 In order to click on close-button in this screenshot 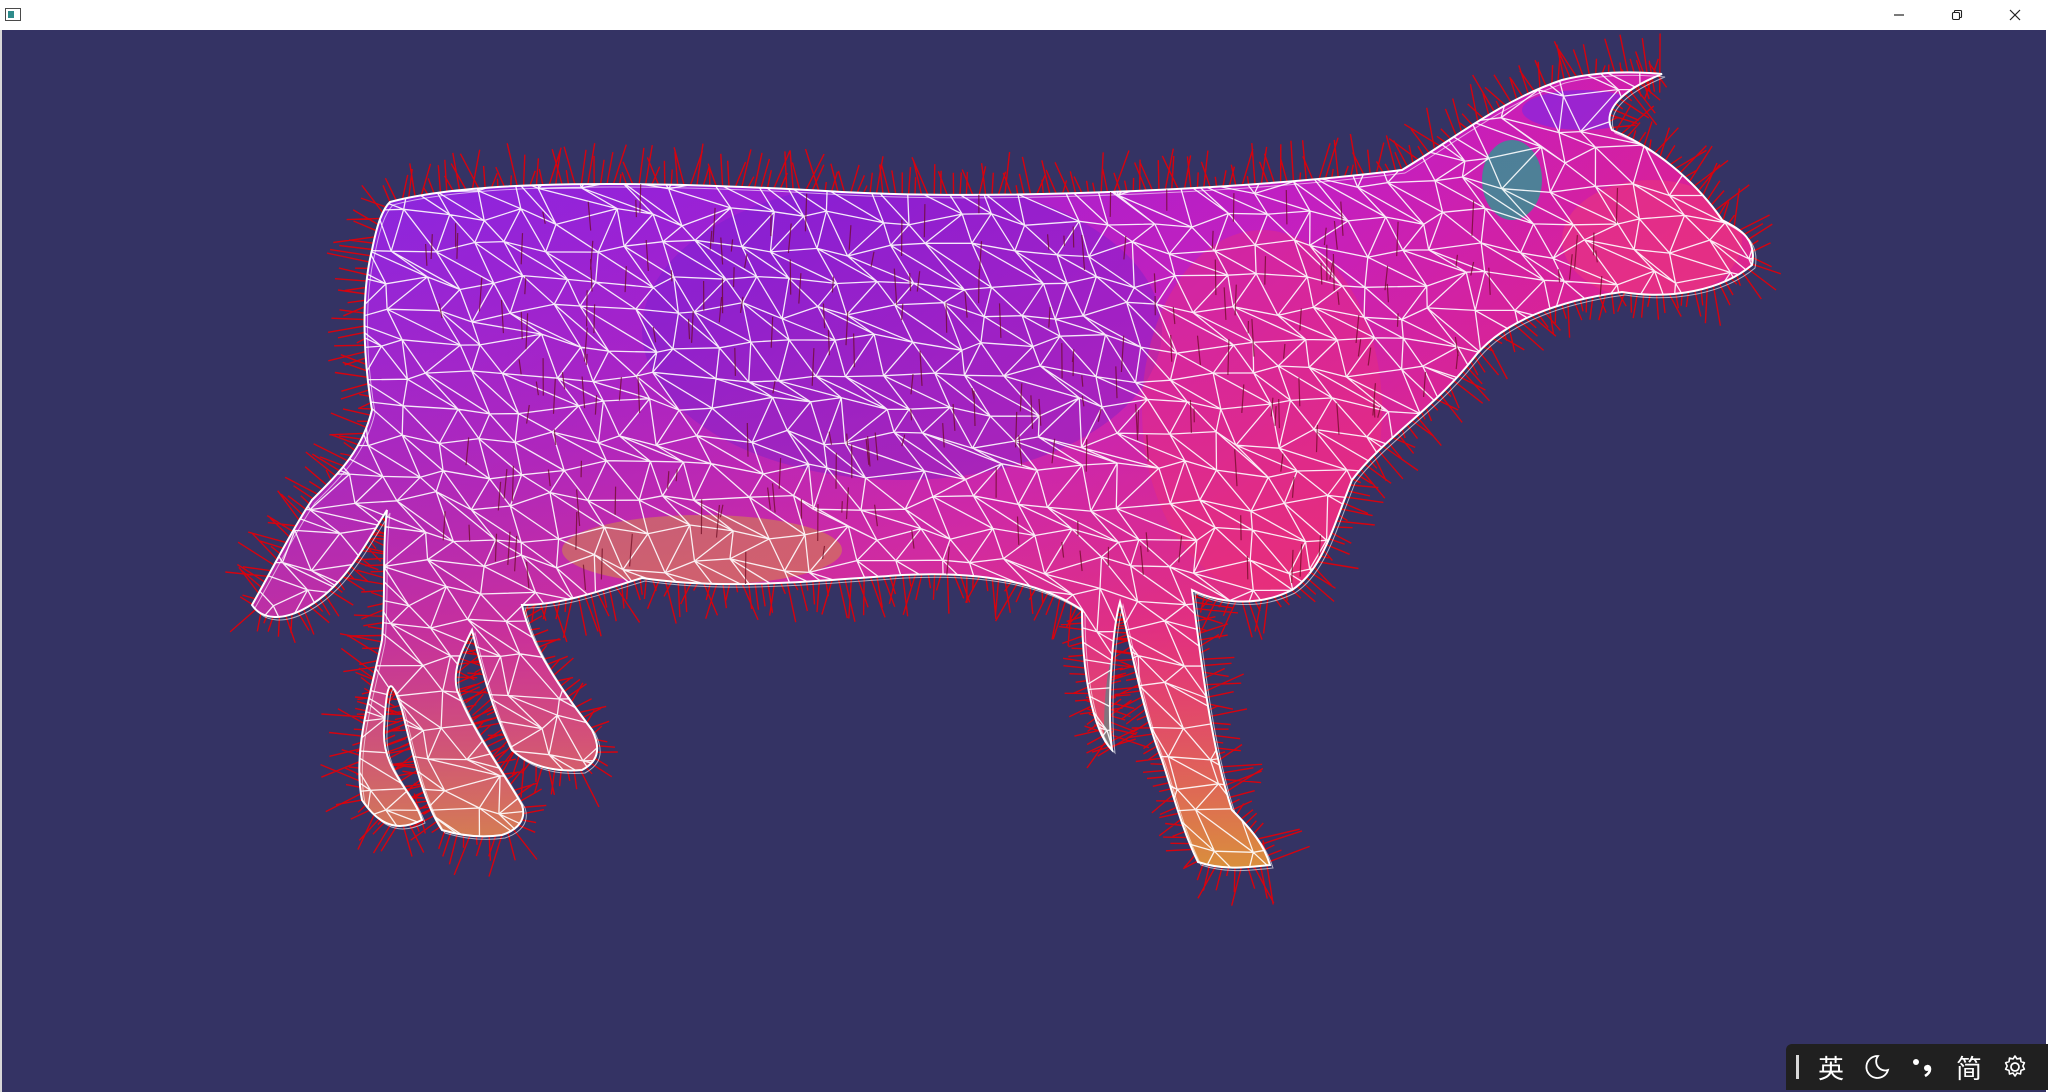, I will do `click(2015, 15)`.